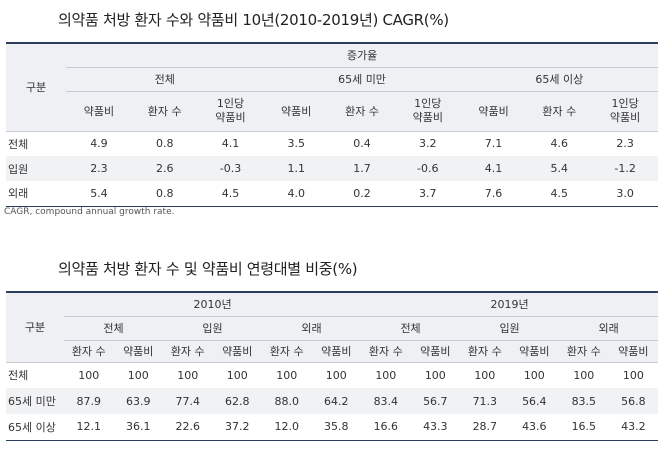  What do you see at coordinates (510, 304) in the screenshot?
I see `year-header-2019: 2019년` at bounding box center [510, 304].